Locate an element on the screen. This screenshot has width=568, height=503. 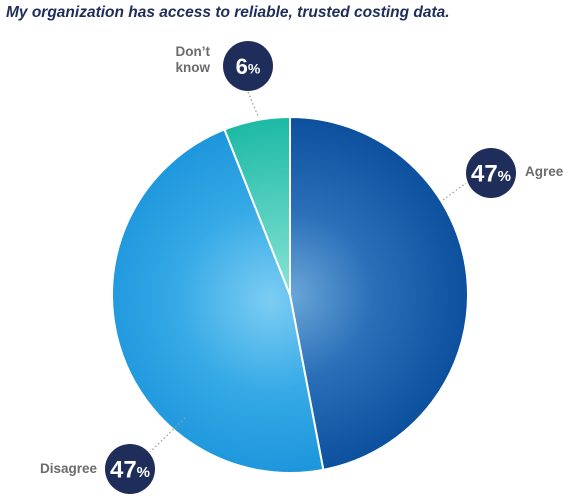
category-label-disagree: Disagree is located at coordinates (69, 468).